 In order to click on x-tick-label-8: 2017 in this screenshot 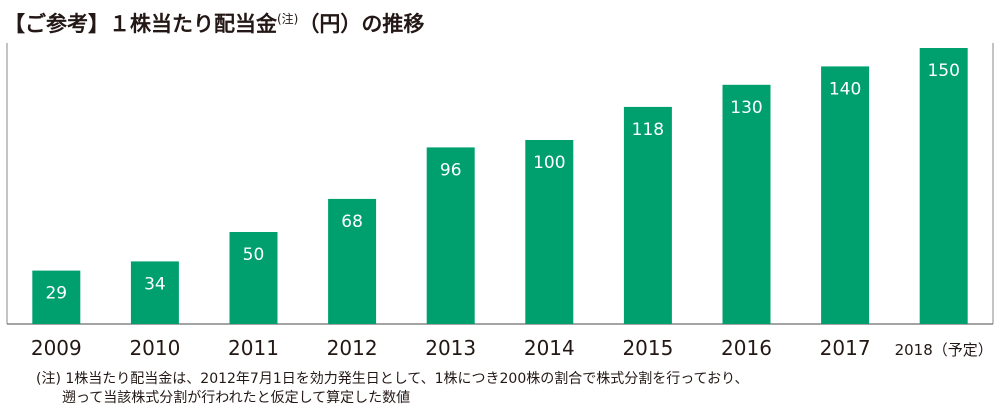, I will do `click(845, 348)`.